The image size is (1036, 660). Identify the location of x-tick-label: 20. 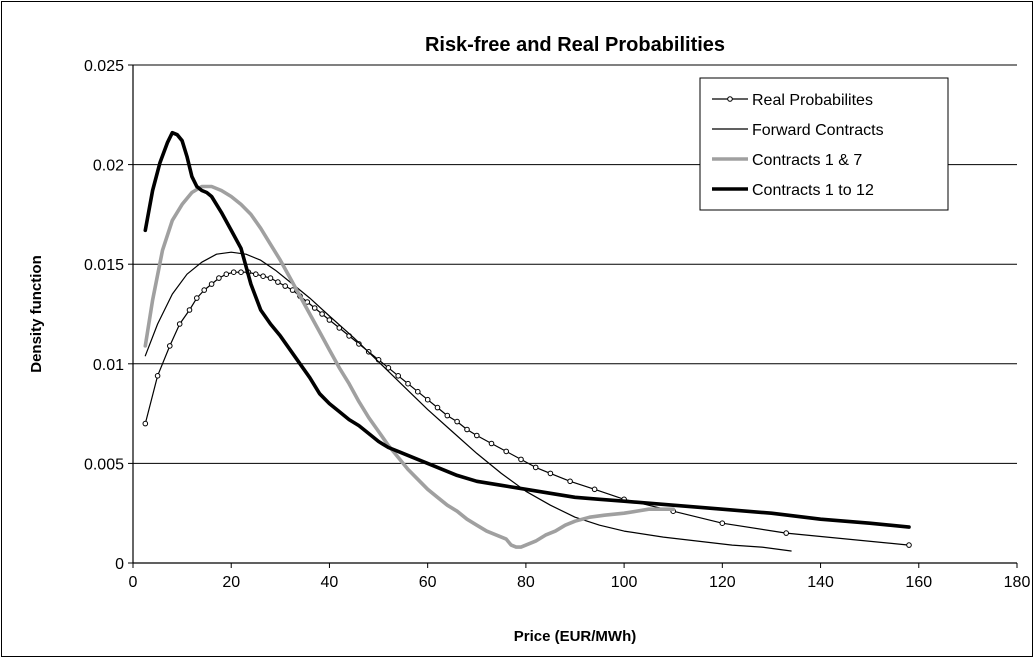
(231, 582).